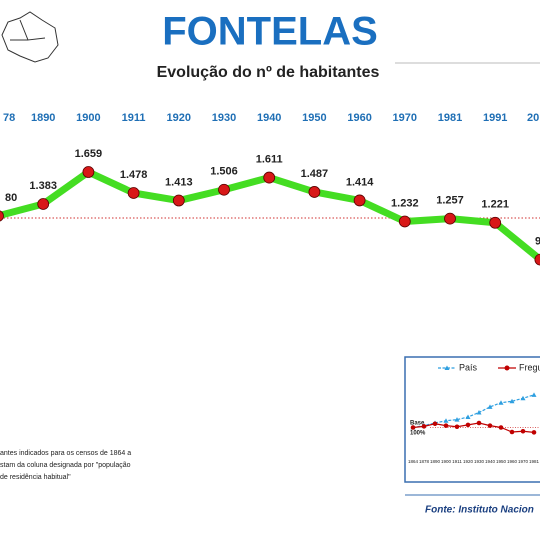 This screenshot has width=540, height=540. What do you see at coordinates (537, 242) in the screenshot?
I see `data-label: 9` at bounding box center [537, 242].